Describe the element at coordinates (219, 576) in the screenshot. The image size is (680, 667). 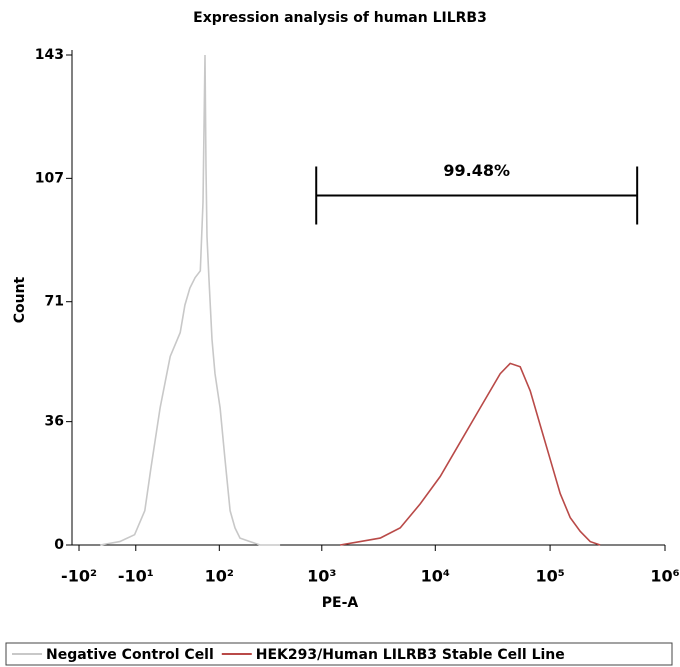
I see `x-tick-label: 10²` at that location.